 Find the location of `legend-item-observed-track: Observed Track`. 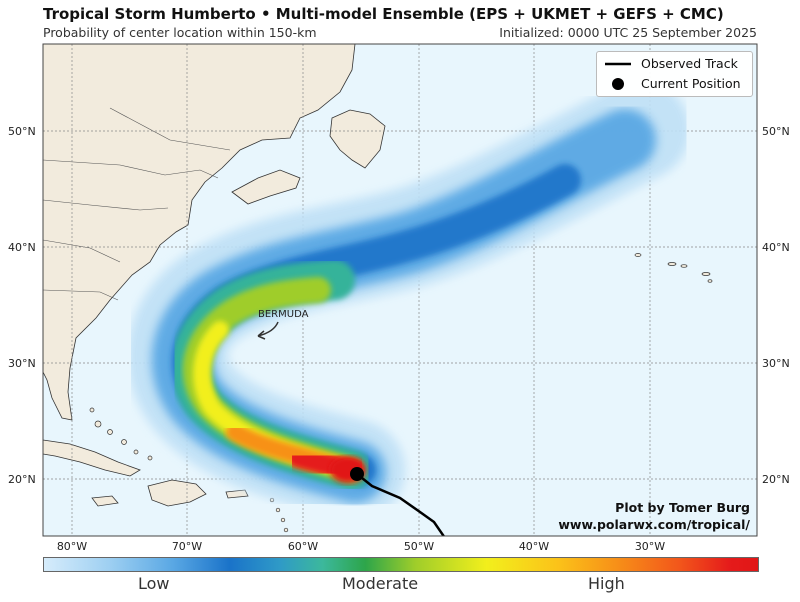

legend-item-observed-track: Observed Track is located at coordinates (674, 64).